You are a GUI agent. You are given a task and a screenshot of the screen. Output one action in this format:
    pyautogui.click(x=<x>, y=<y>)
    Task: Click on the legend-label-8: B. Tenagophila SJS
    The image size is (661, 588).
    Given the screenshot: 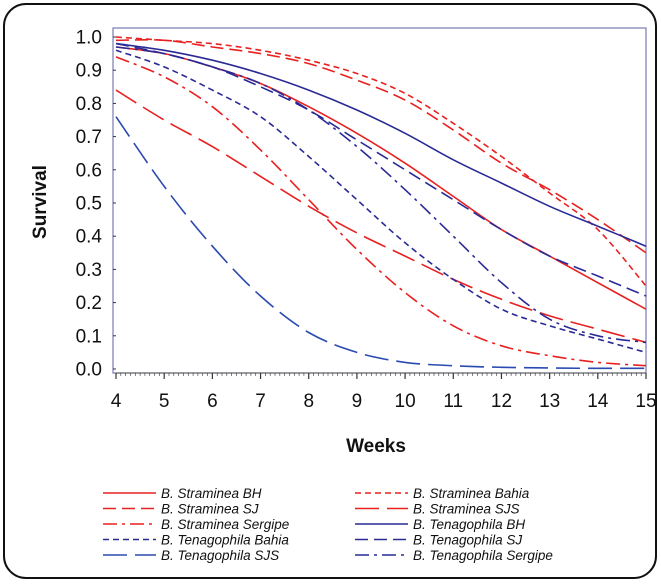 What is the action you would take?
    pyautogui.click(x=220, y=555)
    